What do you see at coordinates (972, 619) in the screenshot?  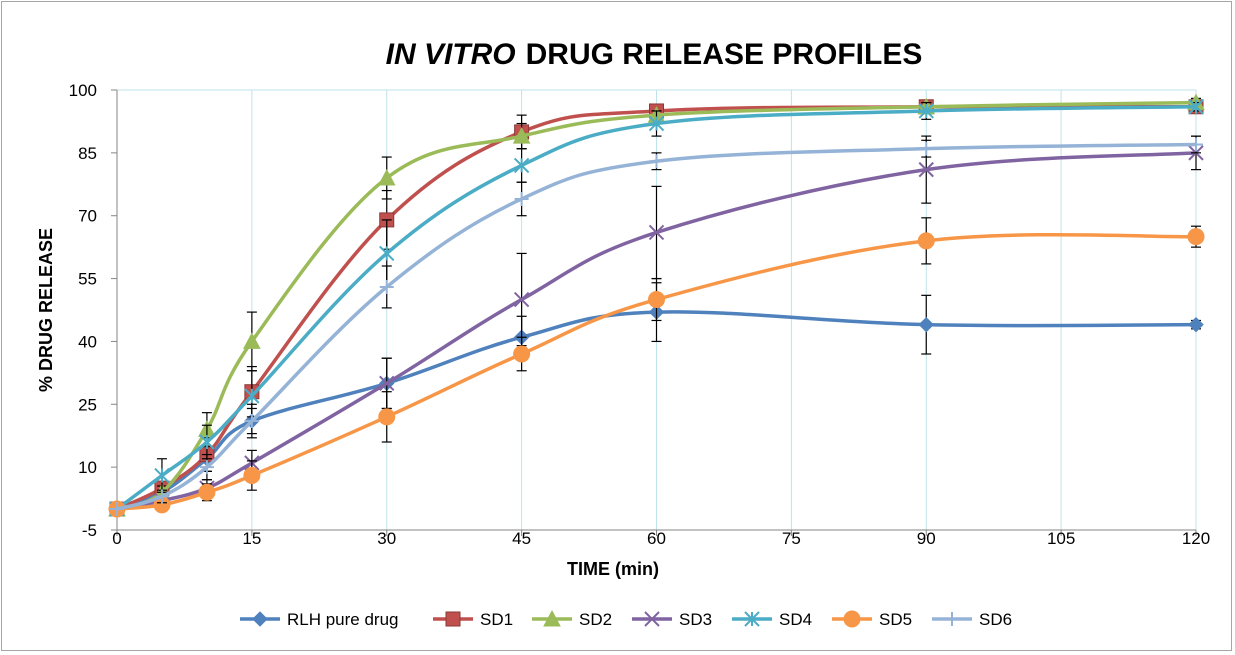 I see `legend-item-sd6: SD6` at bounding box center [972, 619].